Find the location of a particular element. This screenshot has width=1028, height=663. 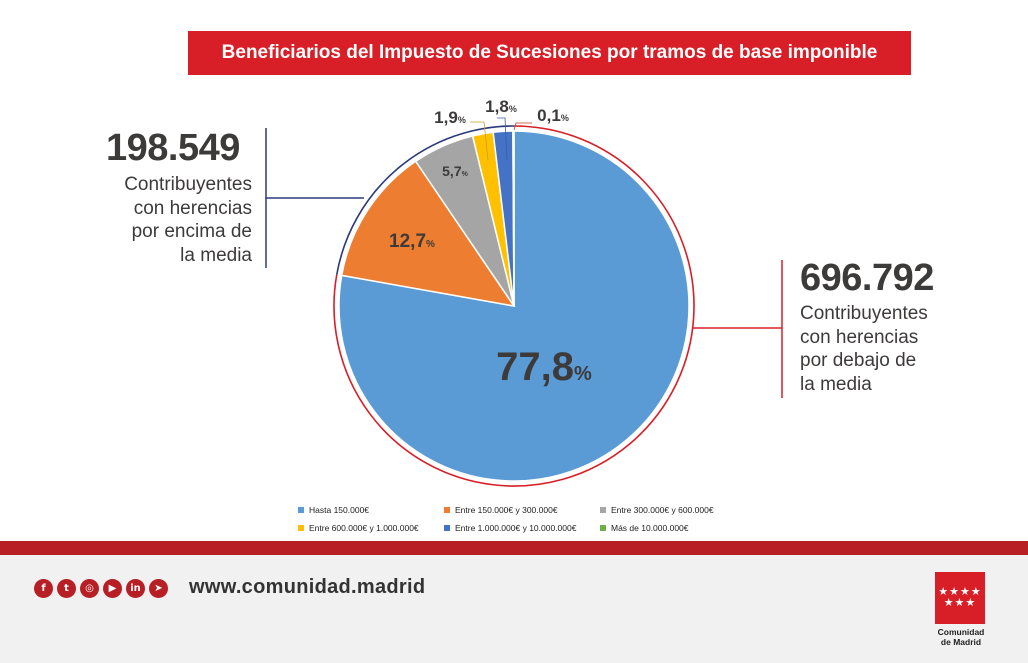

social-links: f t ◎ ▶ in ➤ is located at coordinates (101, 588).